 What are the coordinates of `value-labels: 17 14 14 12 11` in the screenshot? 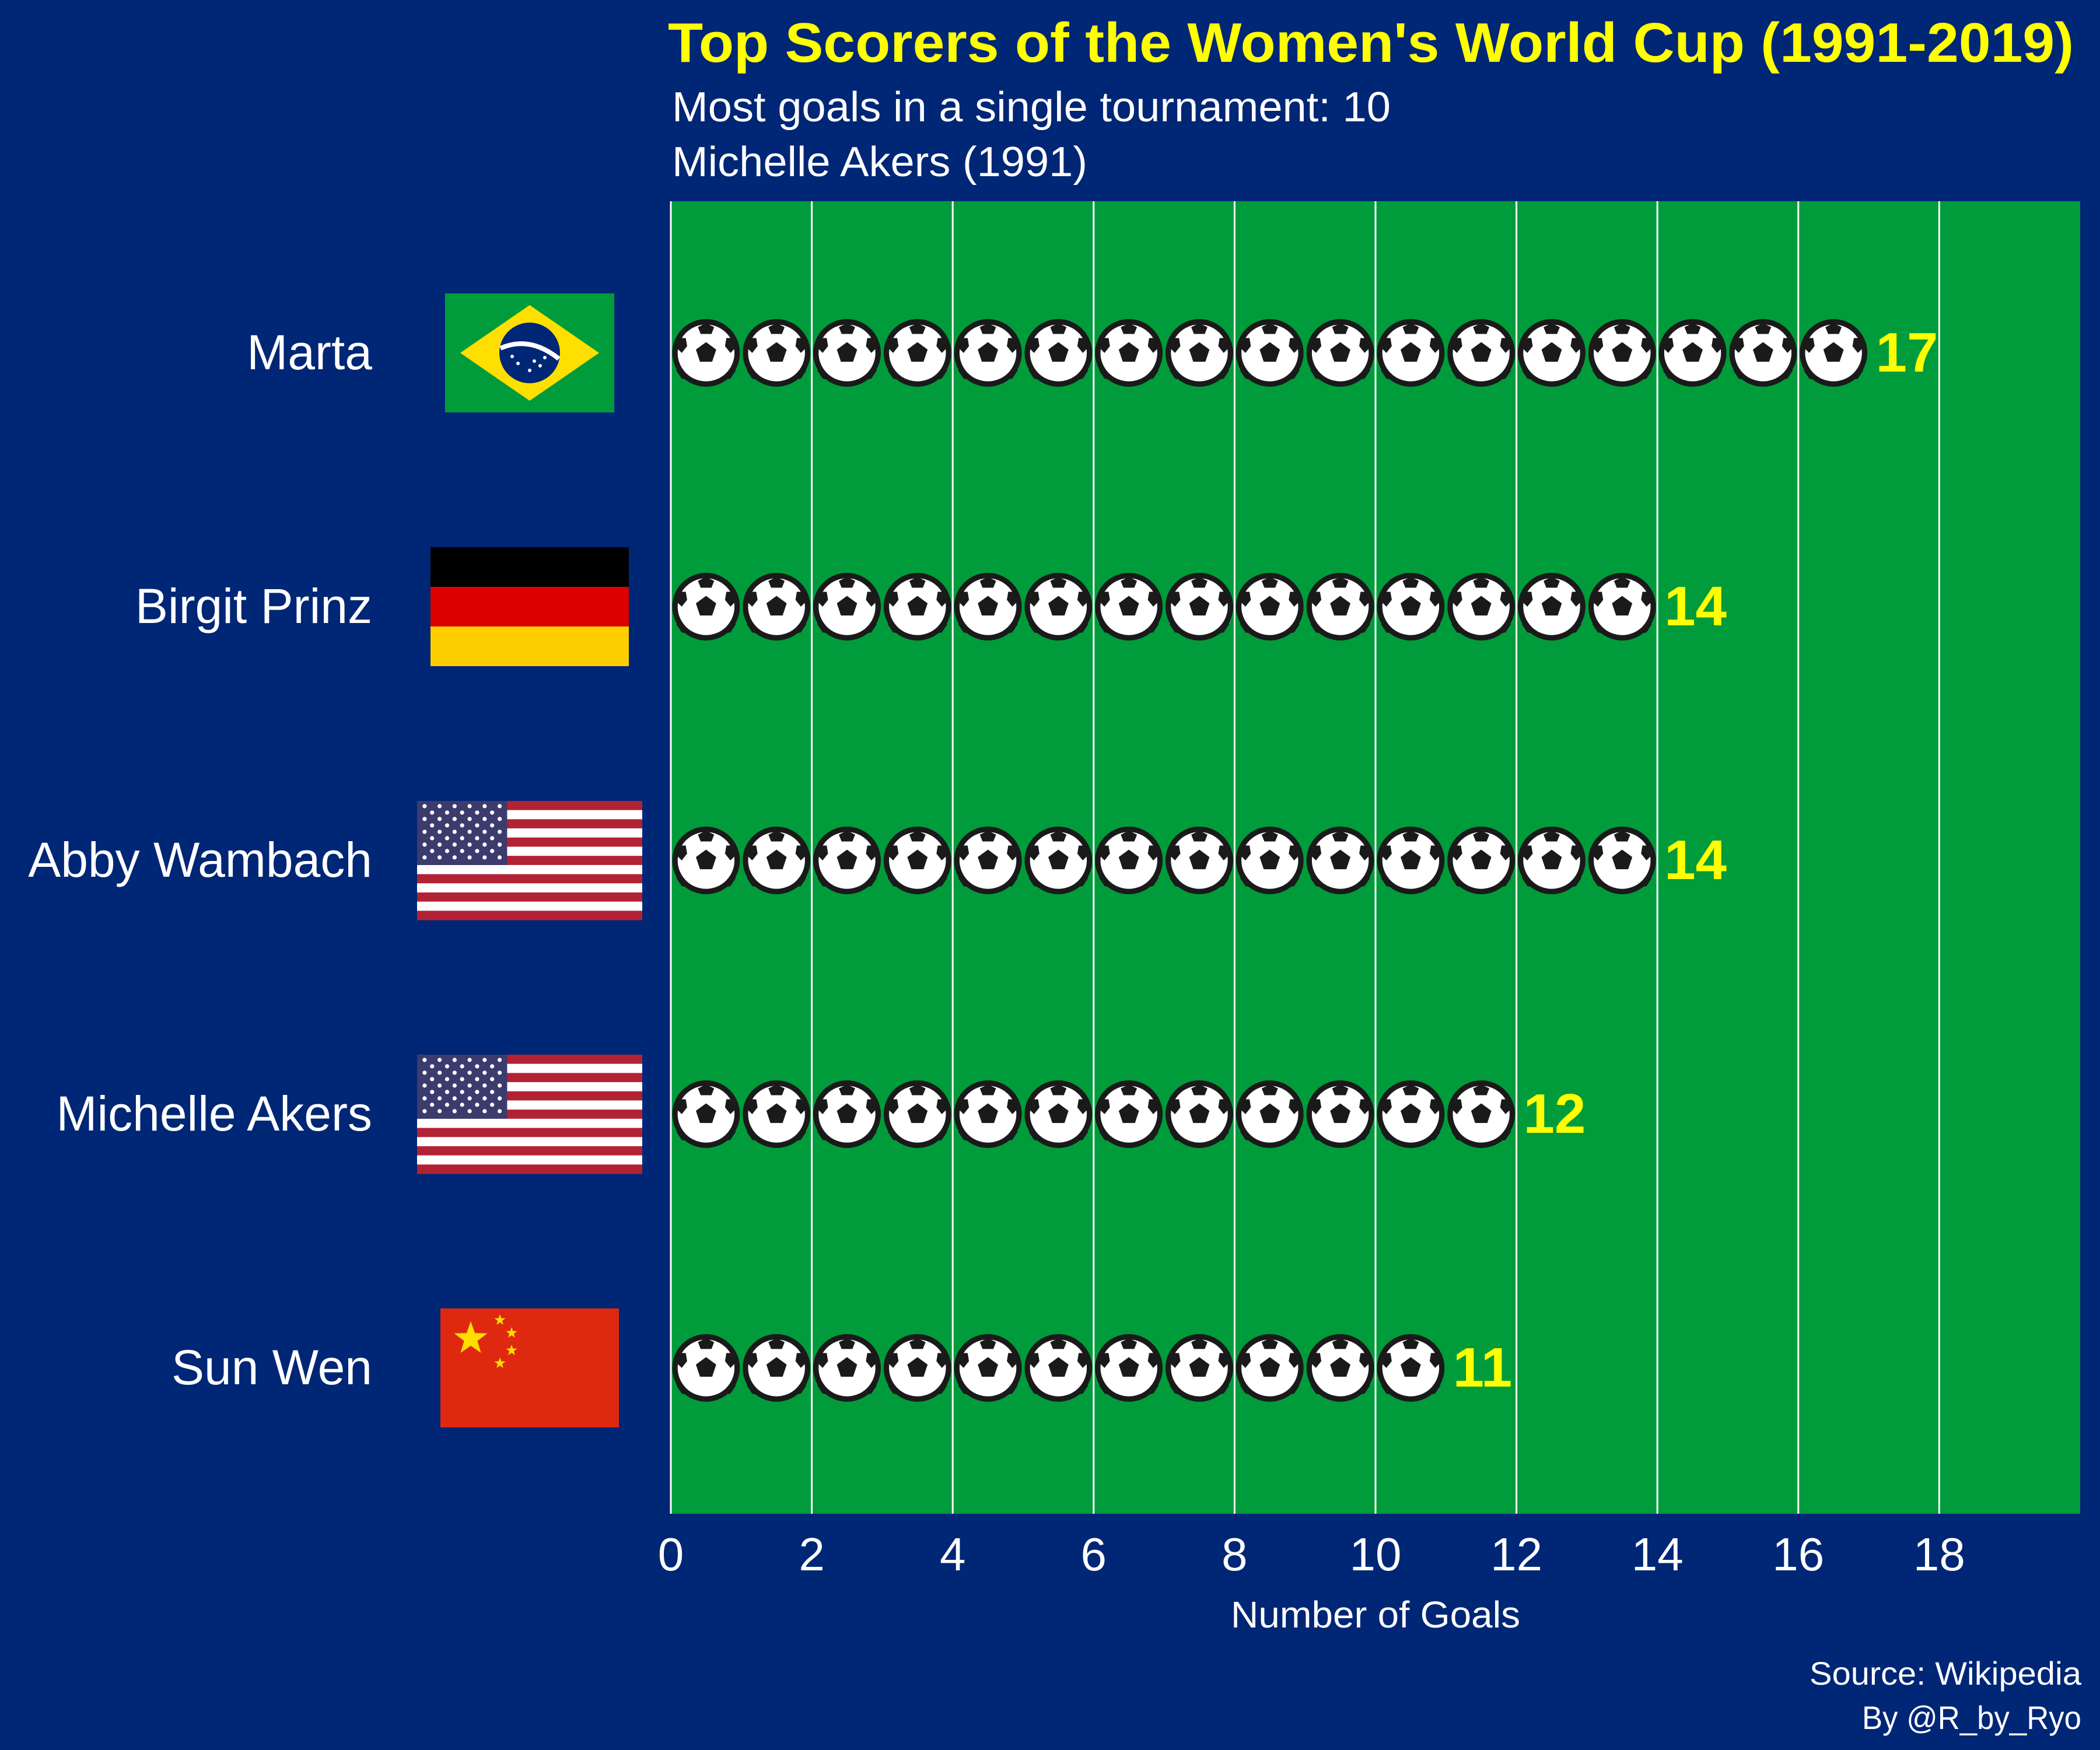 It's located at (1695, 860).